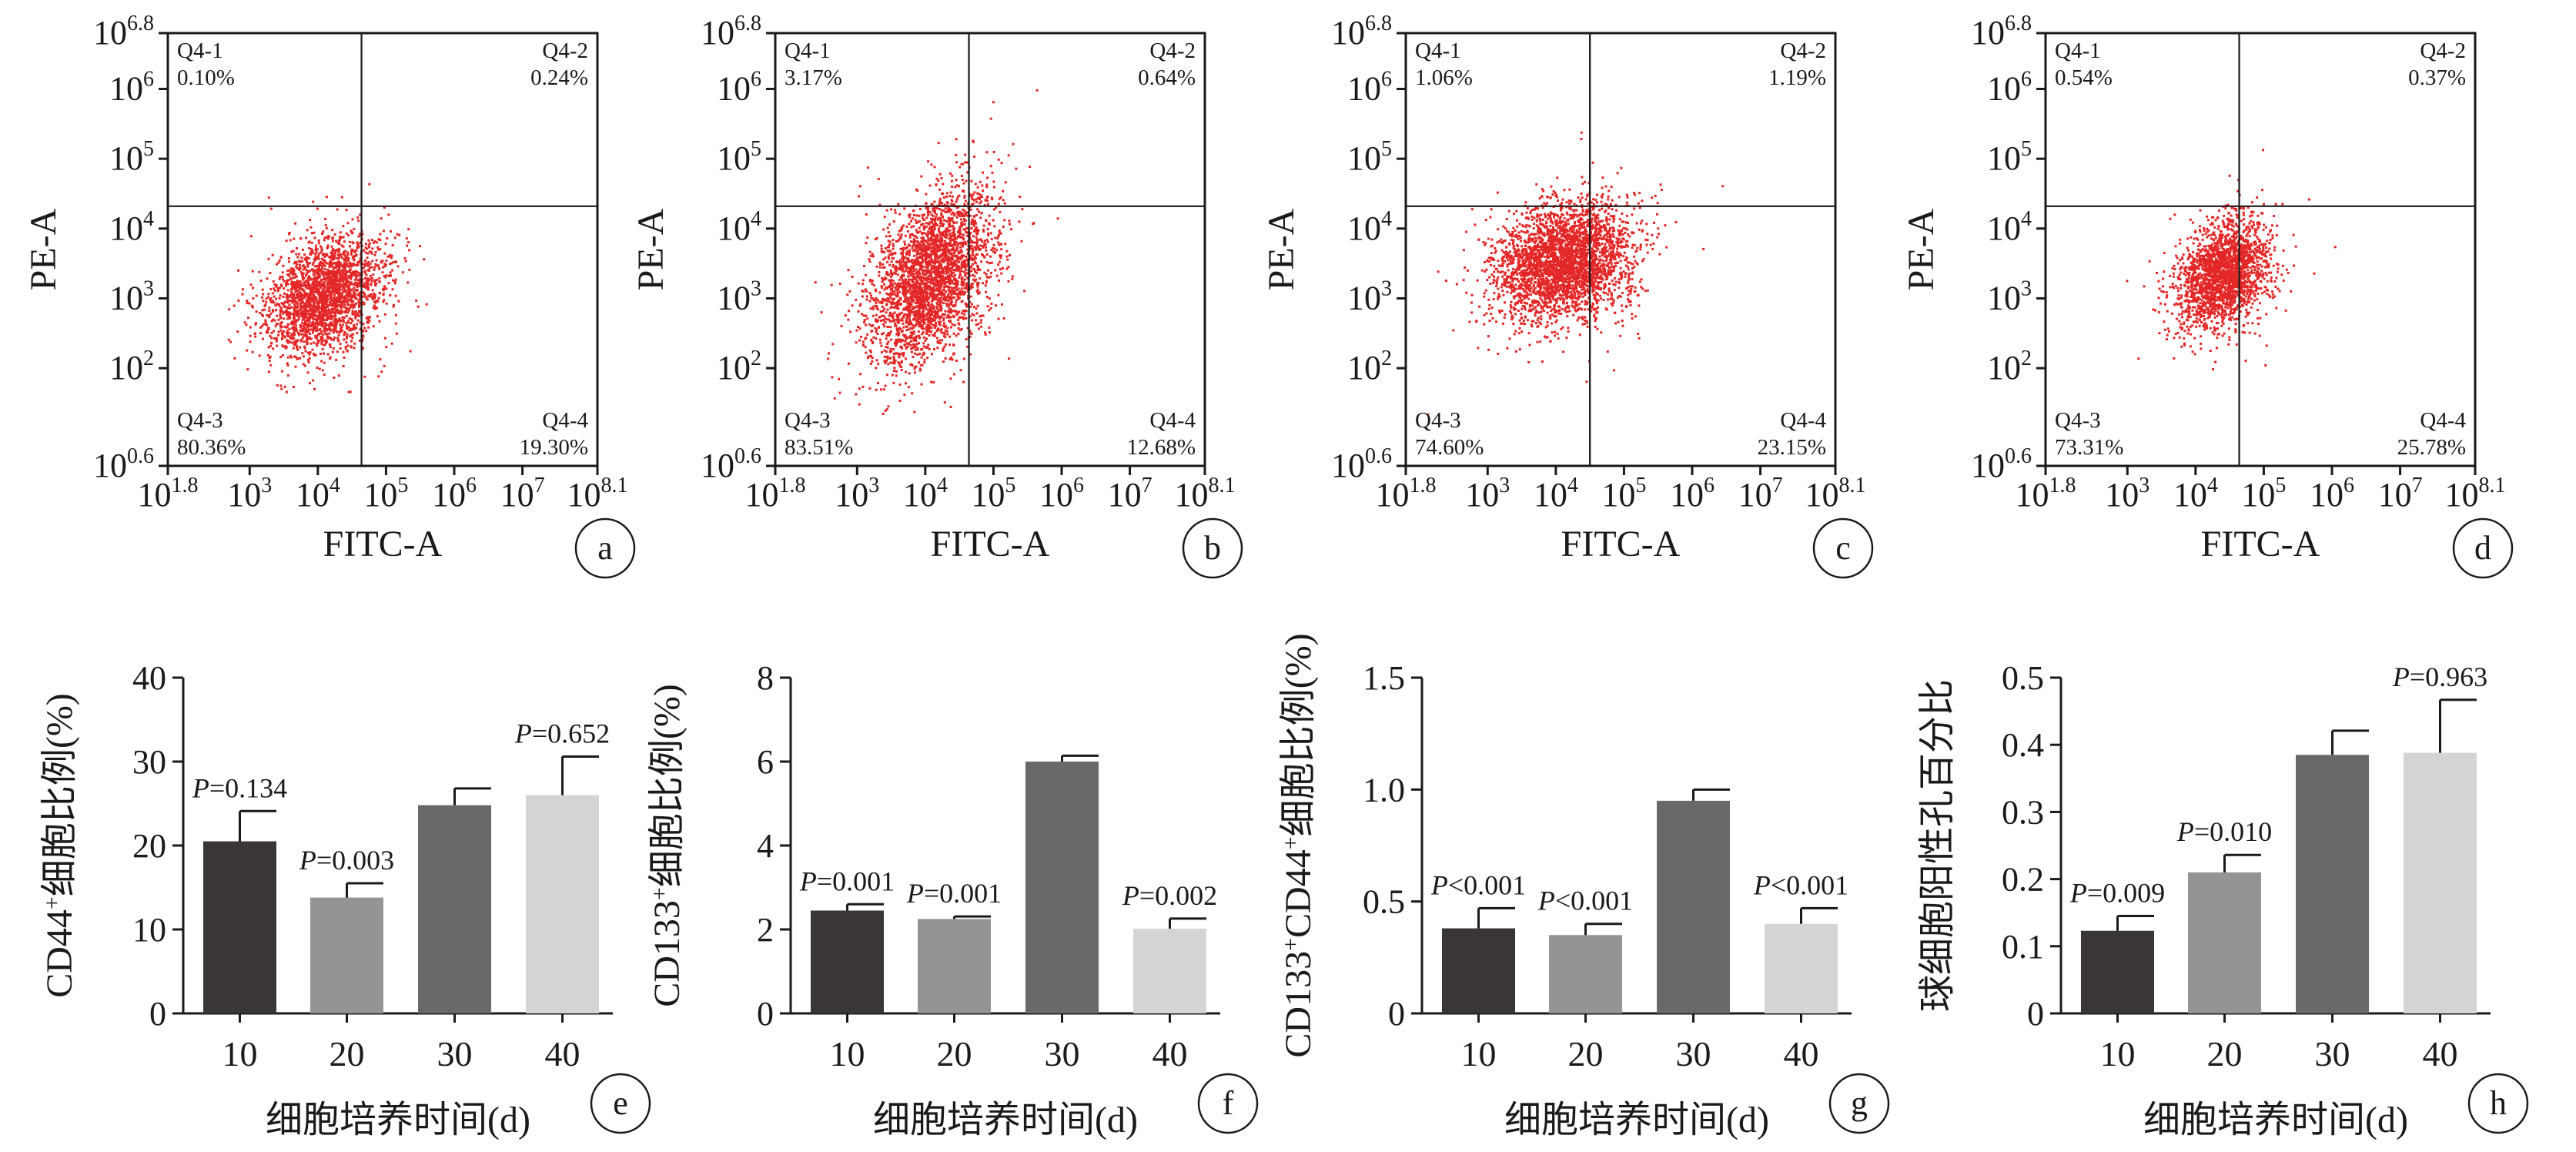 This screenshot has width=2576, height=1152. Describe the element at coordinates (123, 464) in the screenshot. I see `y-tick-label: 100.6` at that location.